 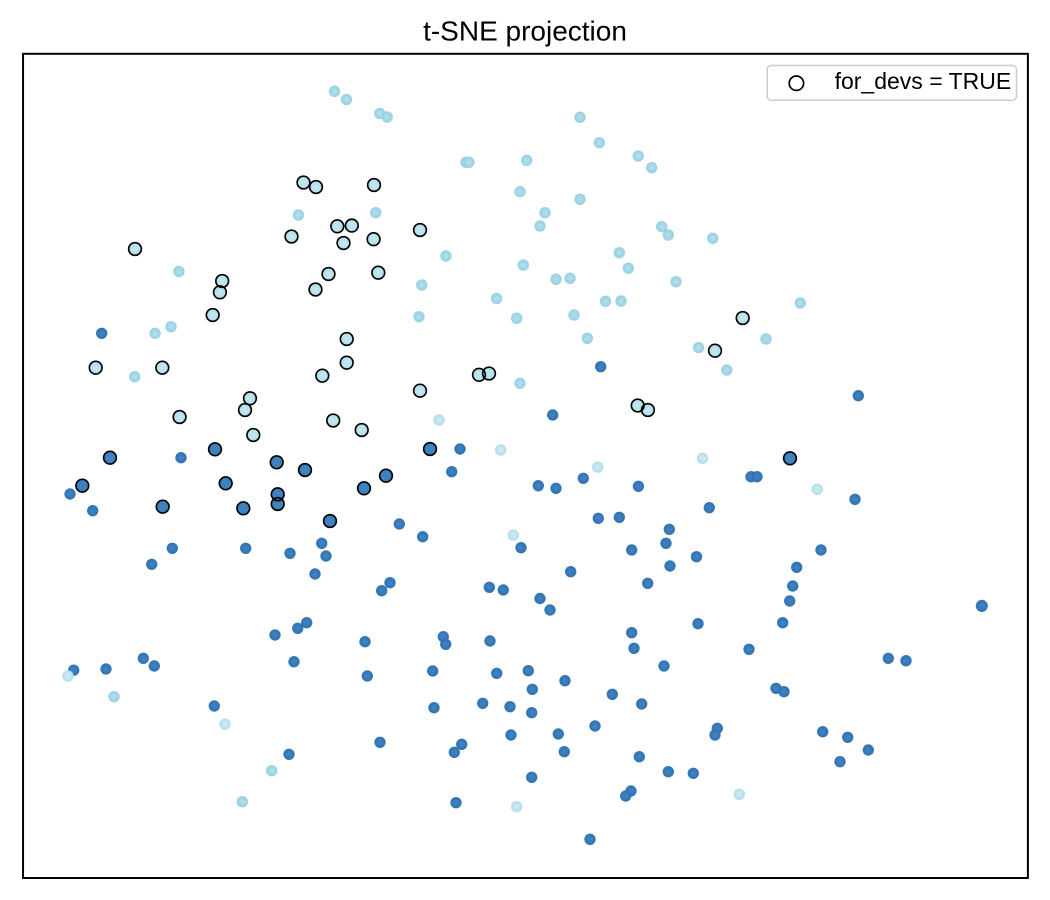 What do you see at coordinates (923, 81) in the screenshot?
I see `svg-text: for_devs = TRUE` at bounding box center [923, 81].